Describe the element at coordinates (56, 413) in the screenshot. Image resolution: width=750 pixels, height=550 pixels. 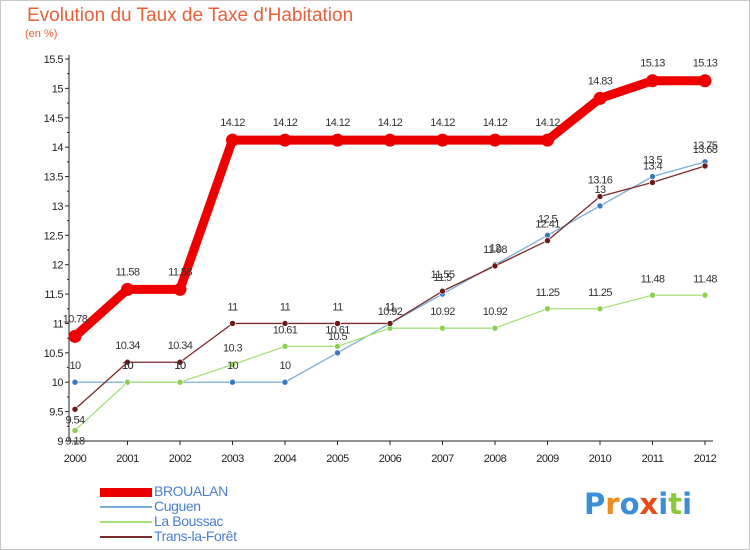
I see `y-tick-label: 9.5` at that location.